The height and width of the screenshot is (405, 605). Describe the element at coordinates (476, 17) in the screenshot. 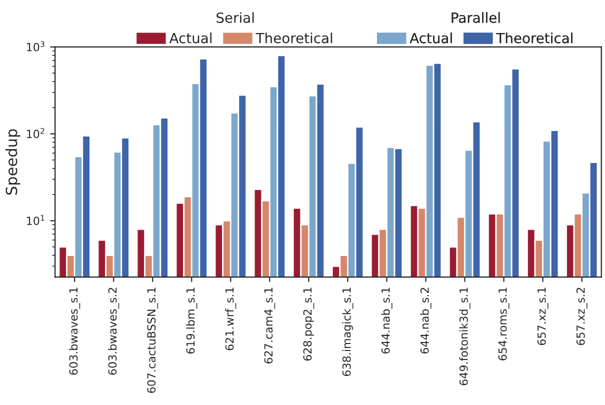

I see `text: Parallel` at that location.